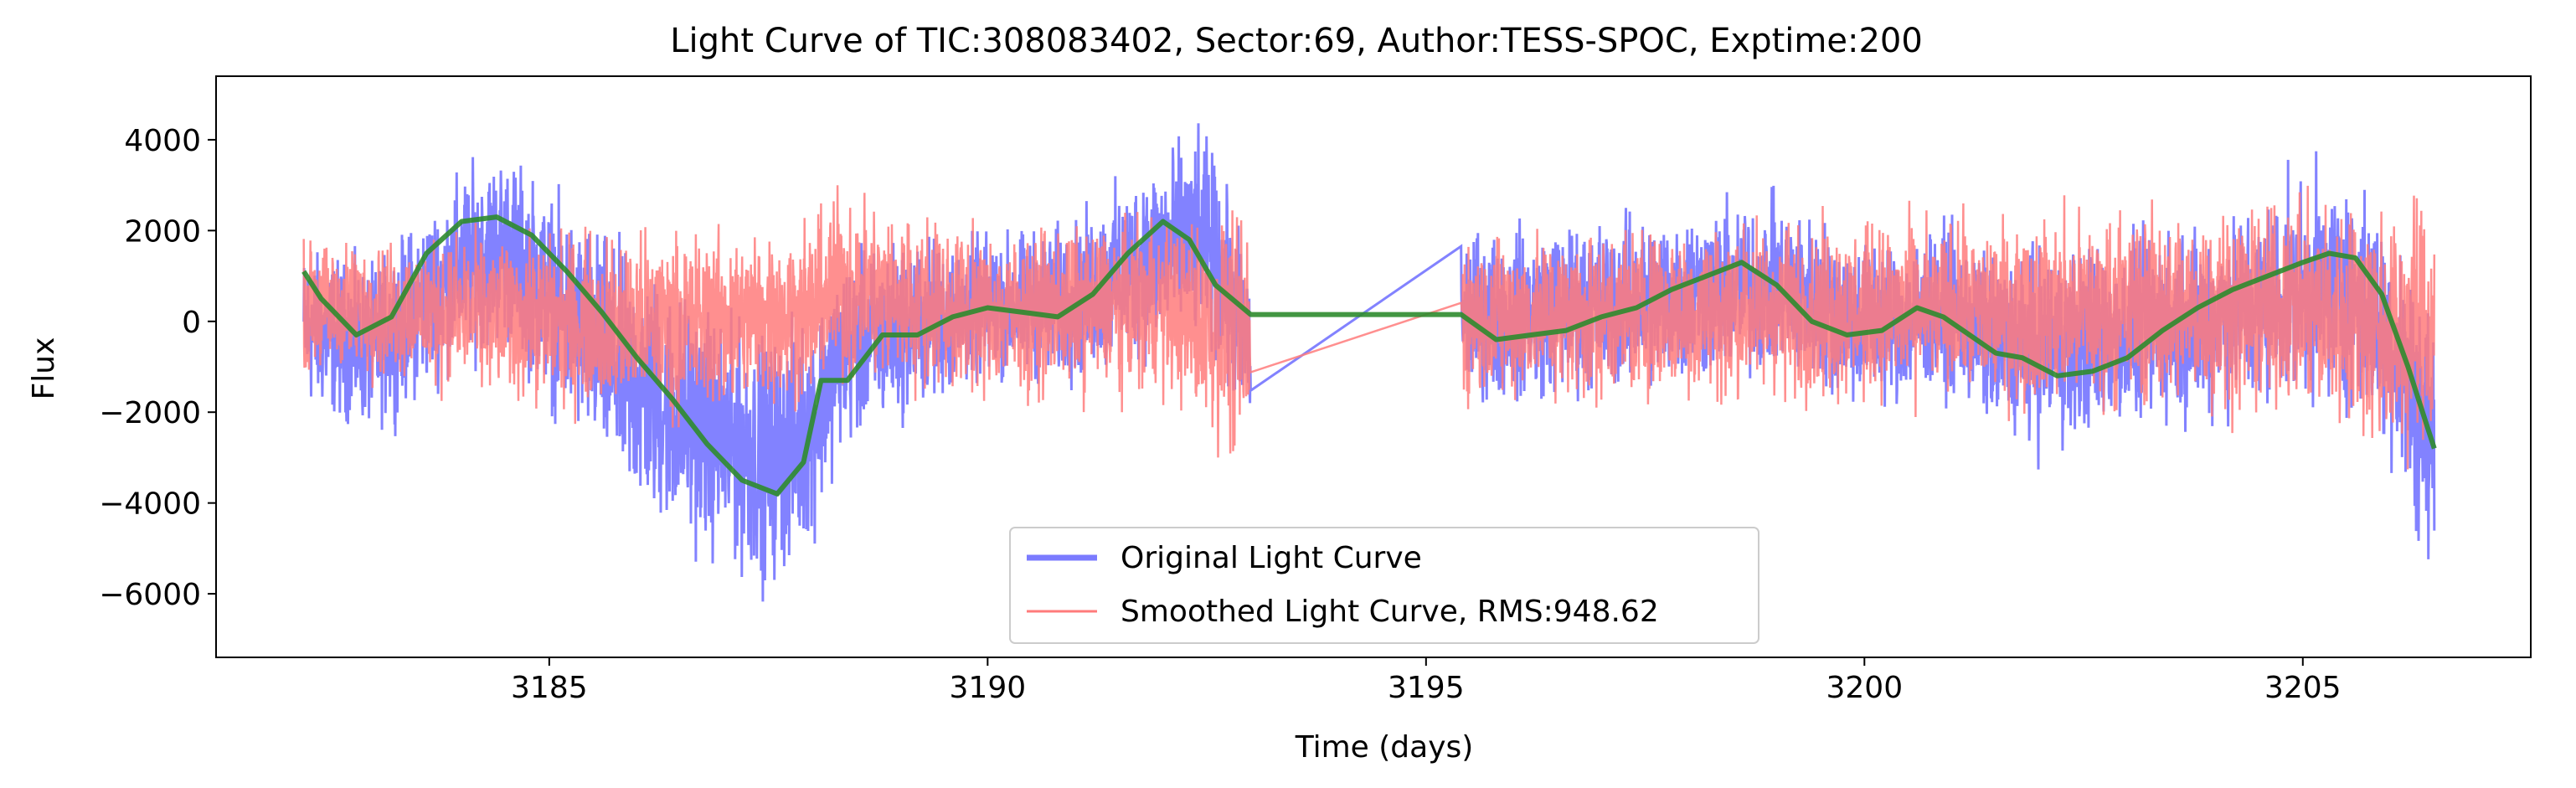 The image size is (2576, 788). Describe the element at coordinates (1271, 558) in the screenshot. I see `legend-label-original: Original Light Curve` at that location.